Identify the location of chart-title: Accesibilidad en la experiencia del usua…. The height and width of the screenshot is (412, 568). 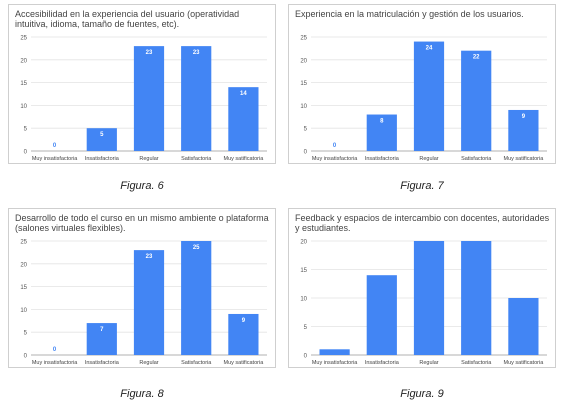
(127, 19).